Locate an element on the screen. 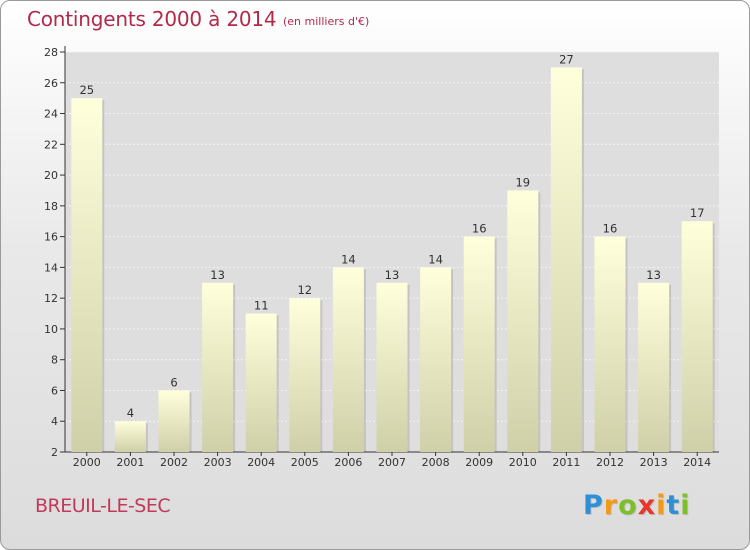 The image size is (750, 550). x-tick-label: 2004 is located at coordinates (261, 462).